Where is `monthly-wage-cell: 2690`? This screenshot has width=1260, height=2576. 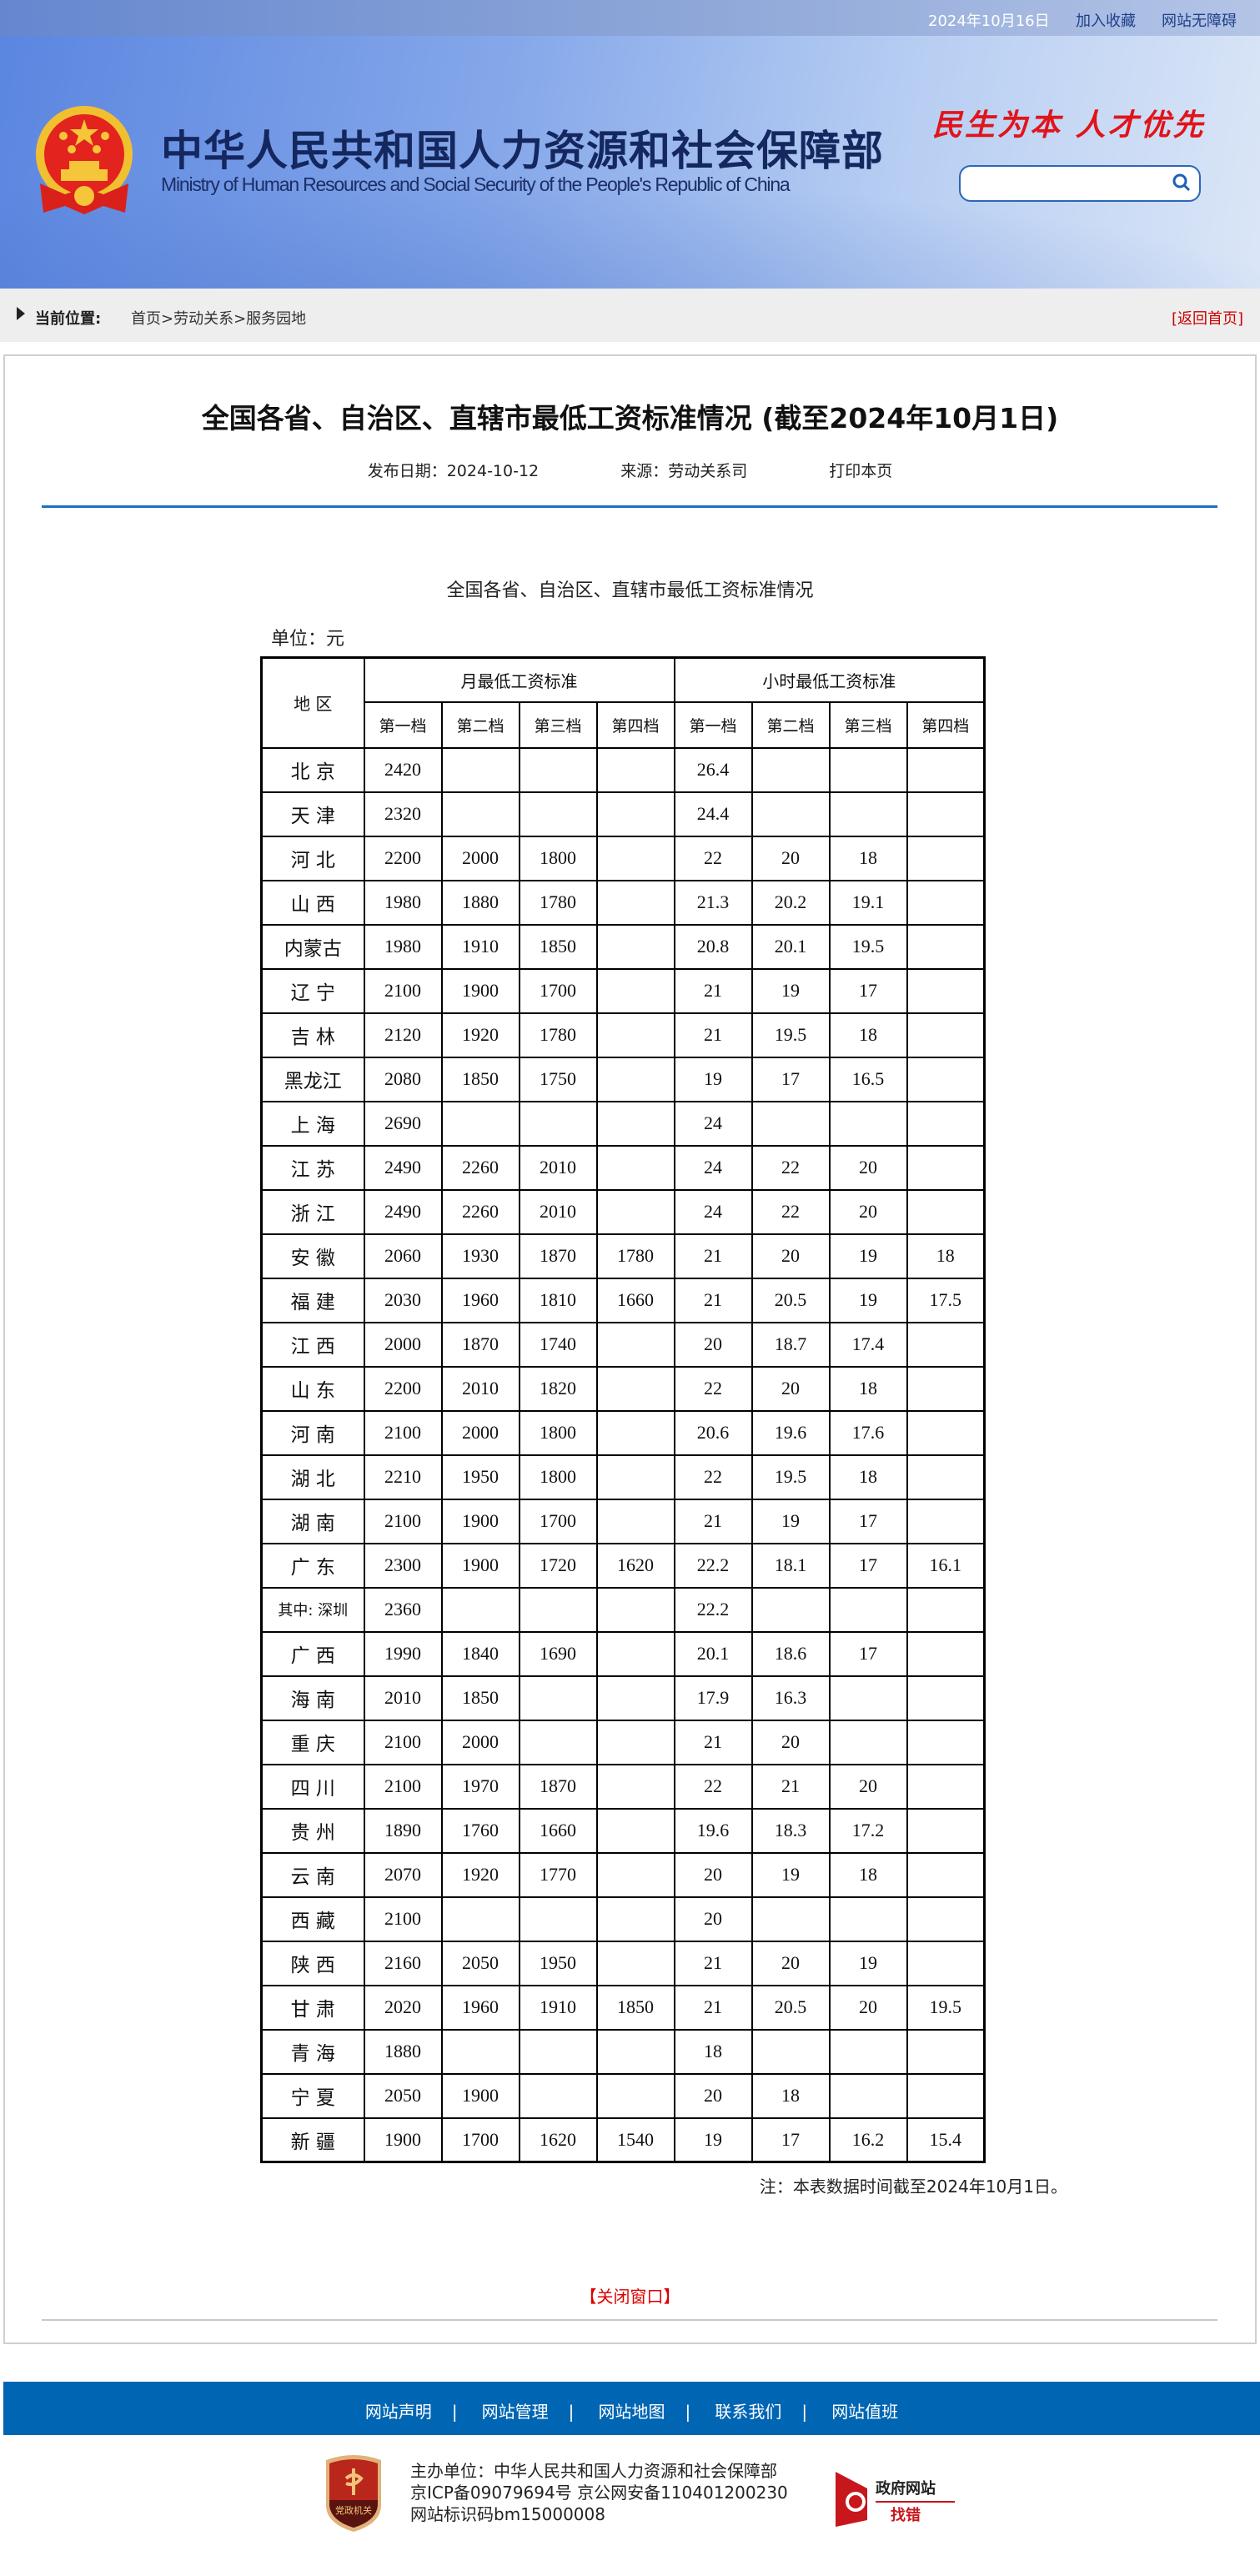 monthly-wage-cell: 2690 is located at coordinates (403, 1123).